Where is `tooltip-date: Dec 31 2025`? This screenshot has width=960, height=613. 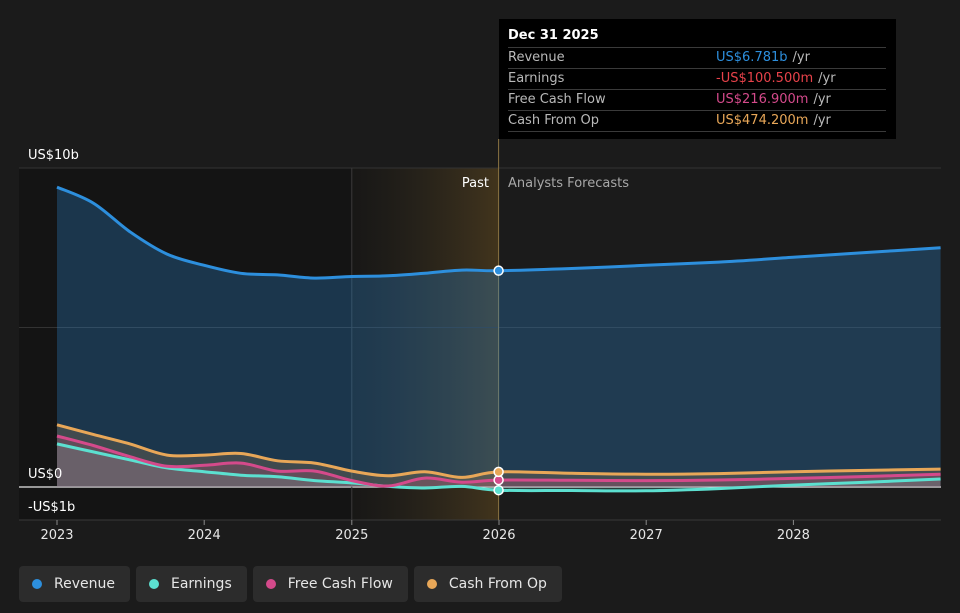
tooltip-date: Dec 31 2025 is located at coordinates (553, 35).